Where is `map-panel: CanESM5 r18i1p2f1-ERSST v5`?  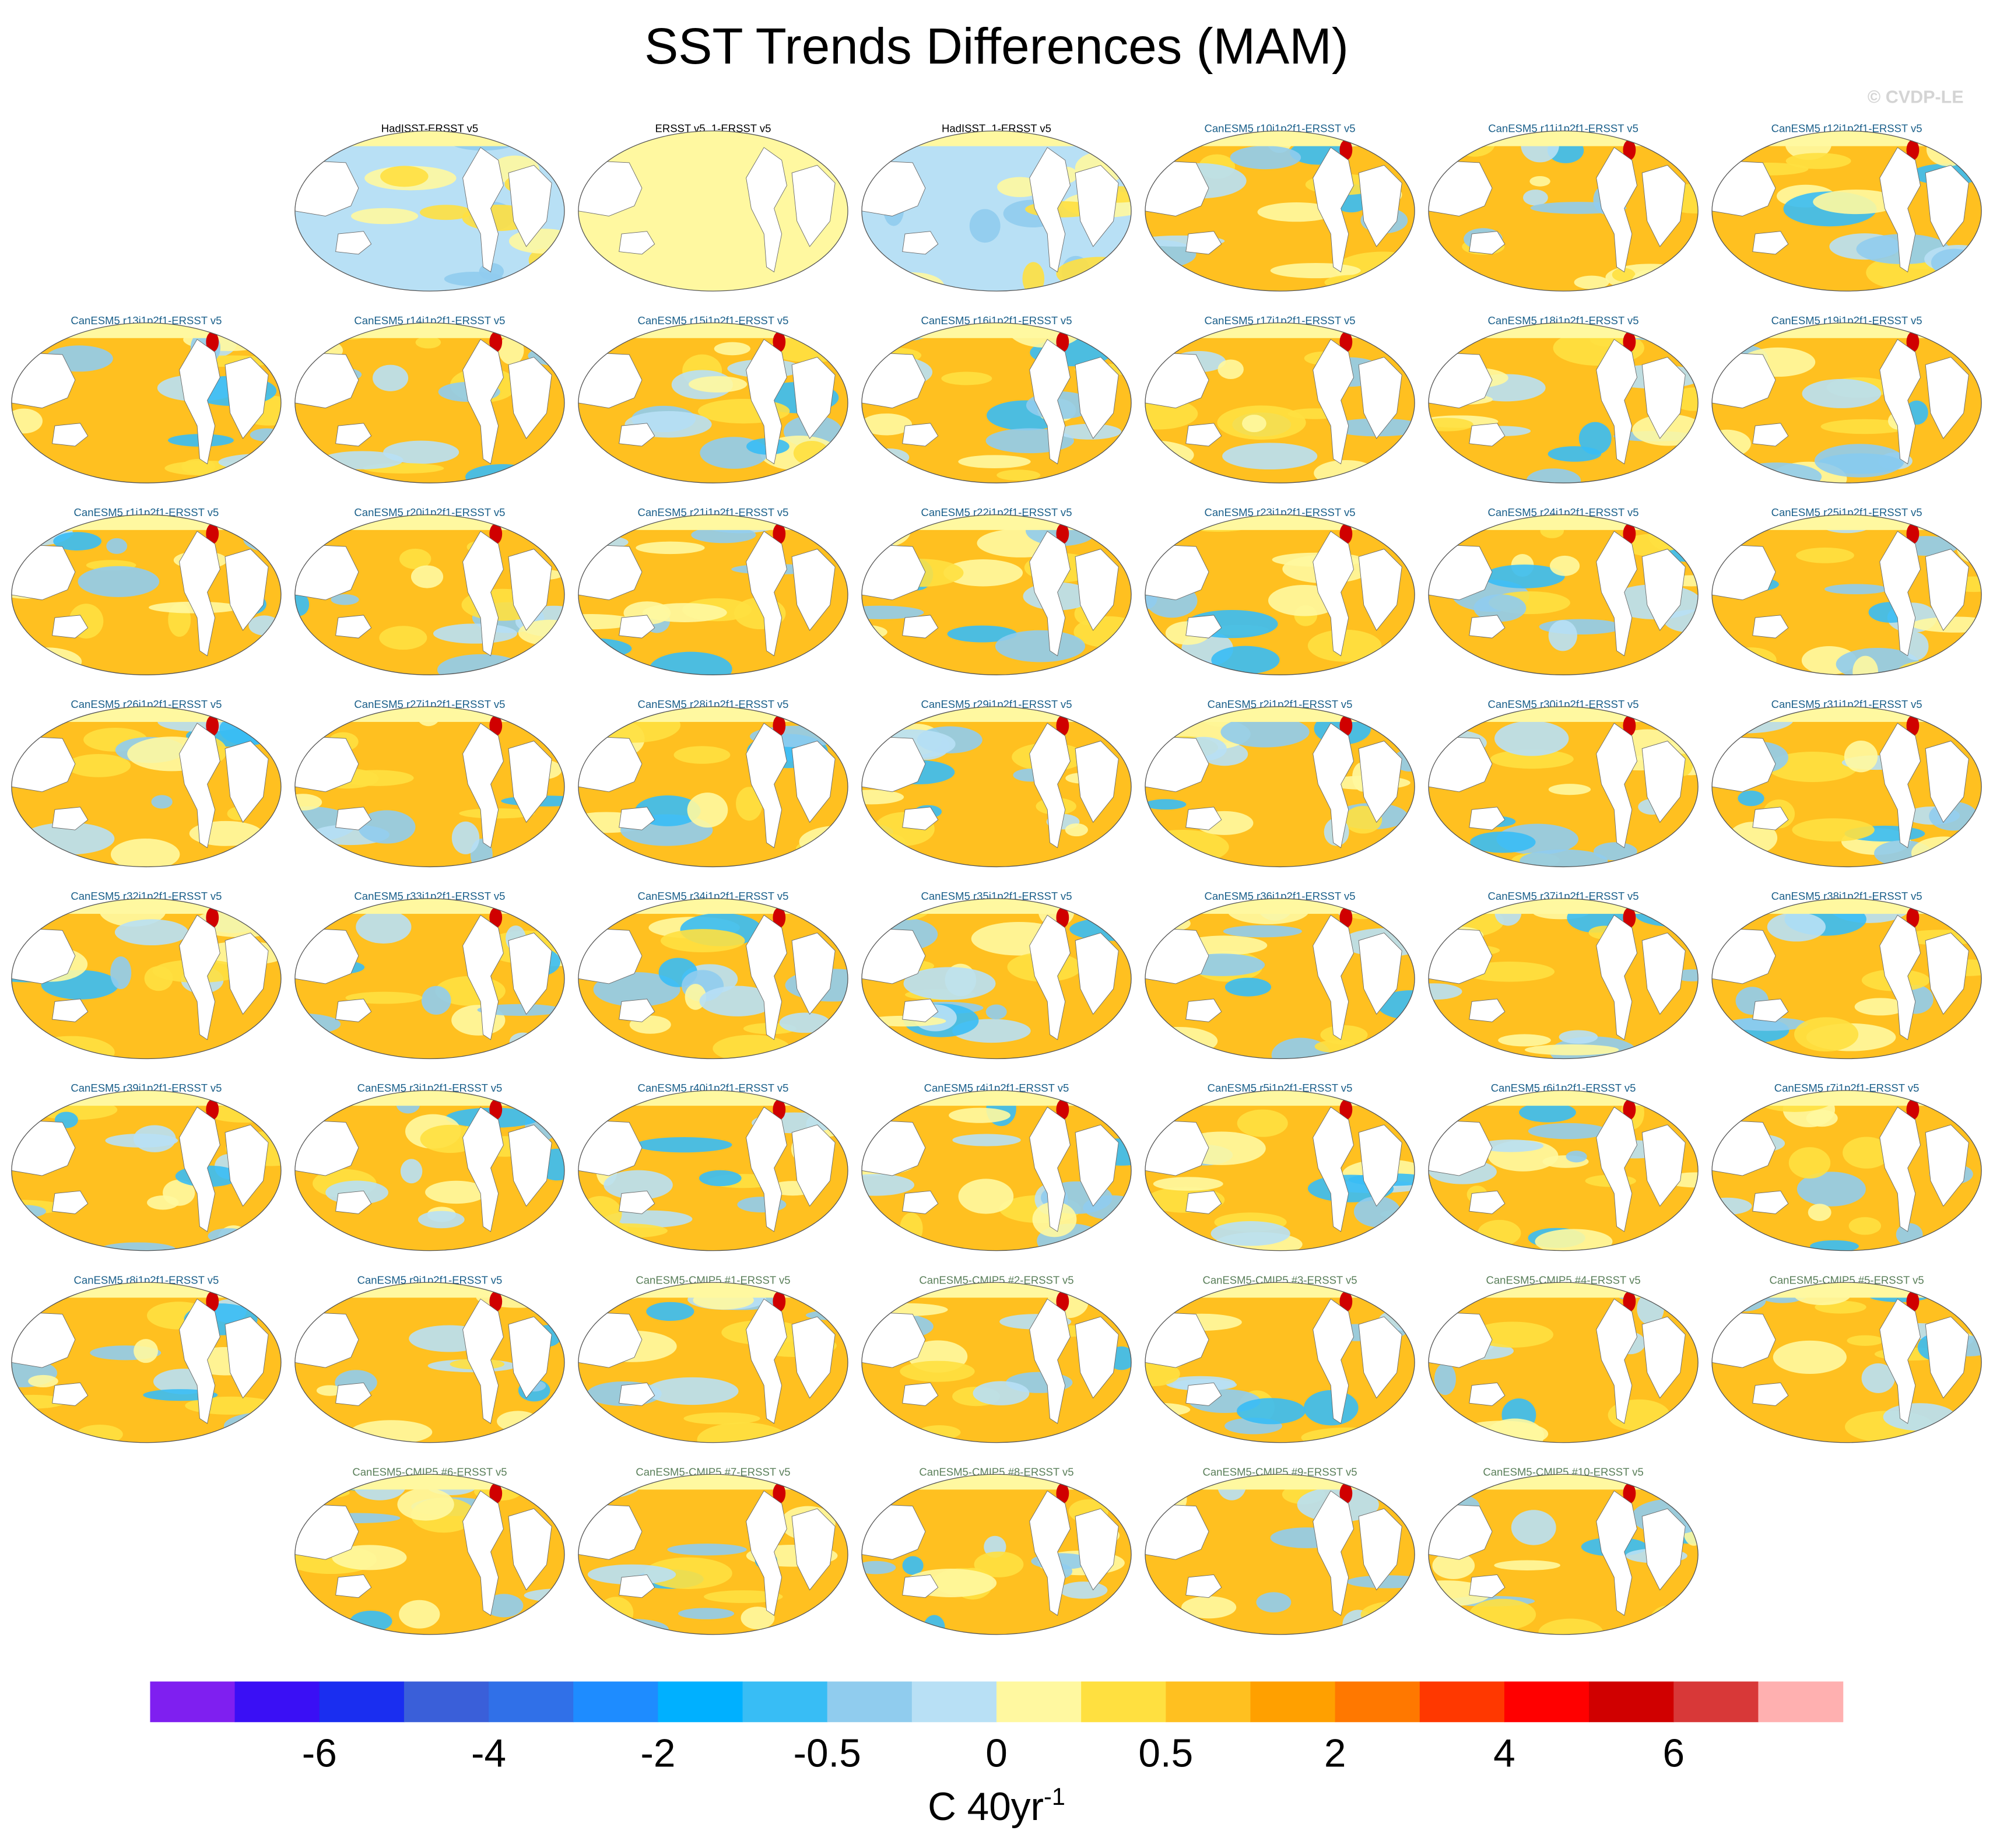 map-panel: CanESM5 r18i1p2f1-ERSST v5 is located at coordinates (1563, 398).